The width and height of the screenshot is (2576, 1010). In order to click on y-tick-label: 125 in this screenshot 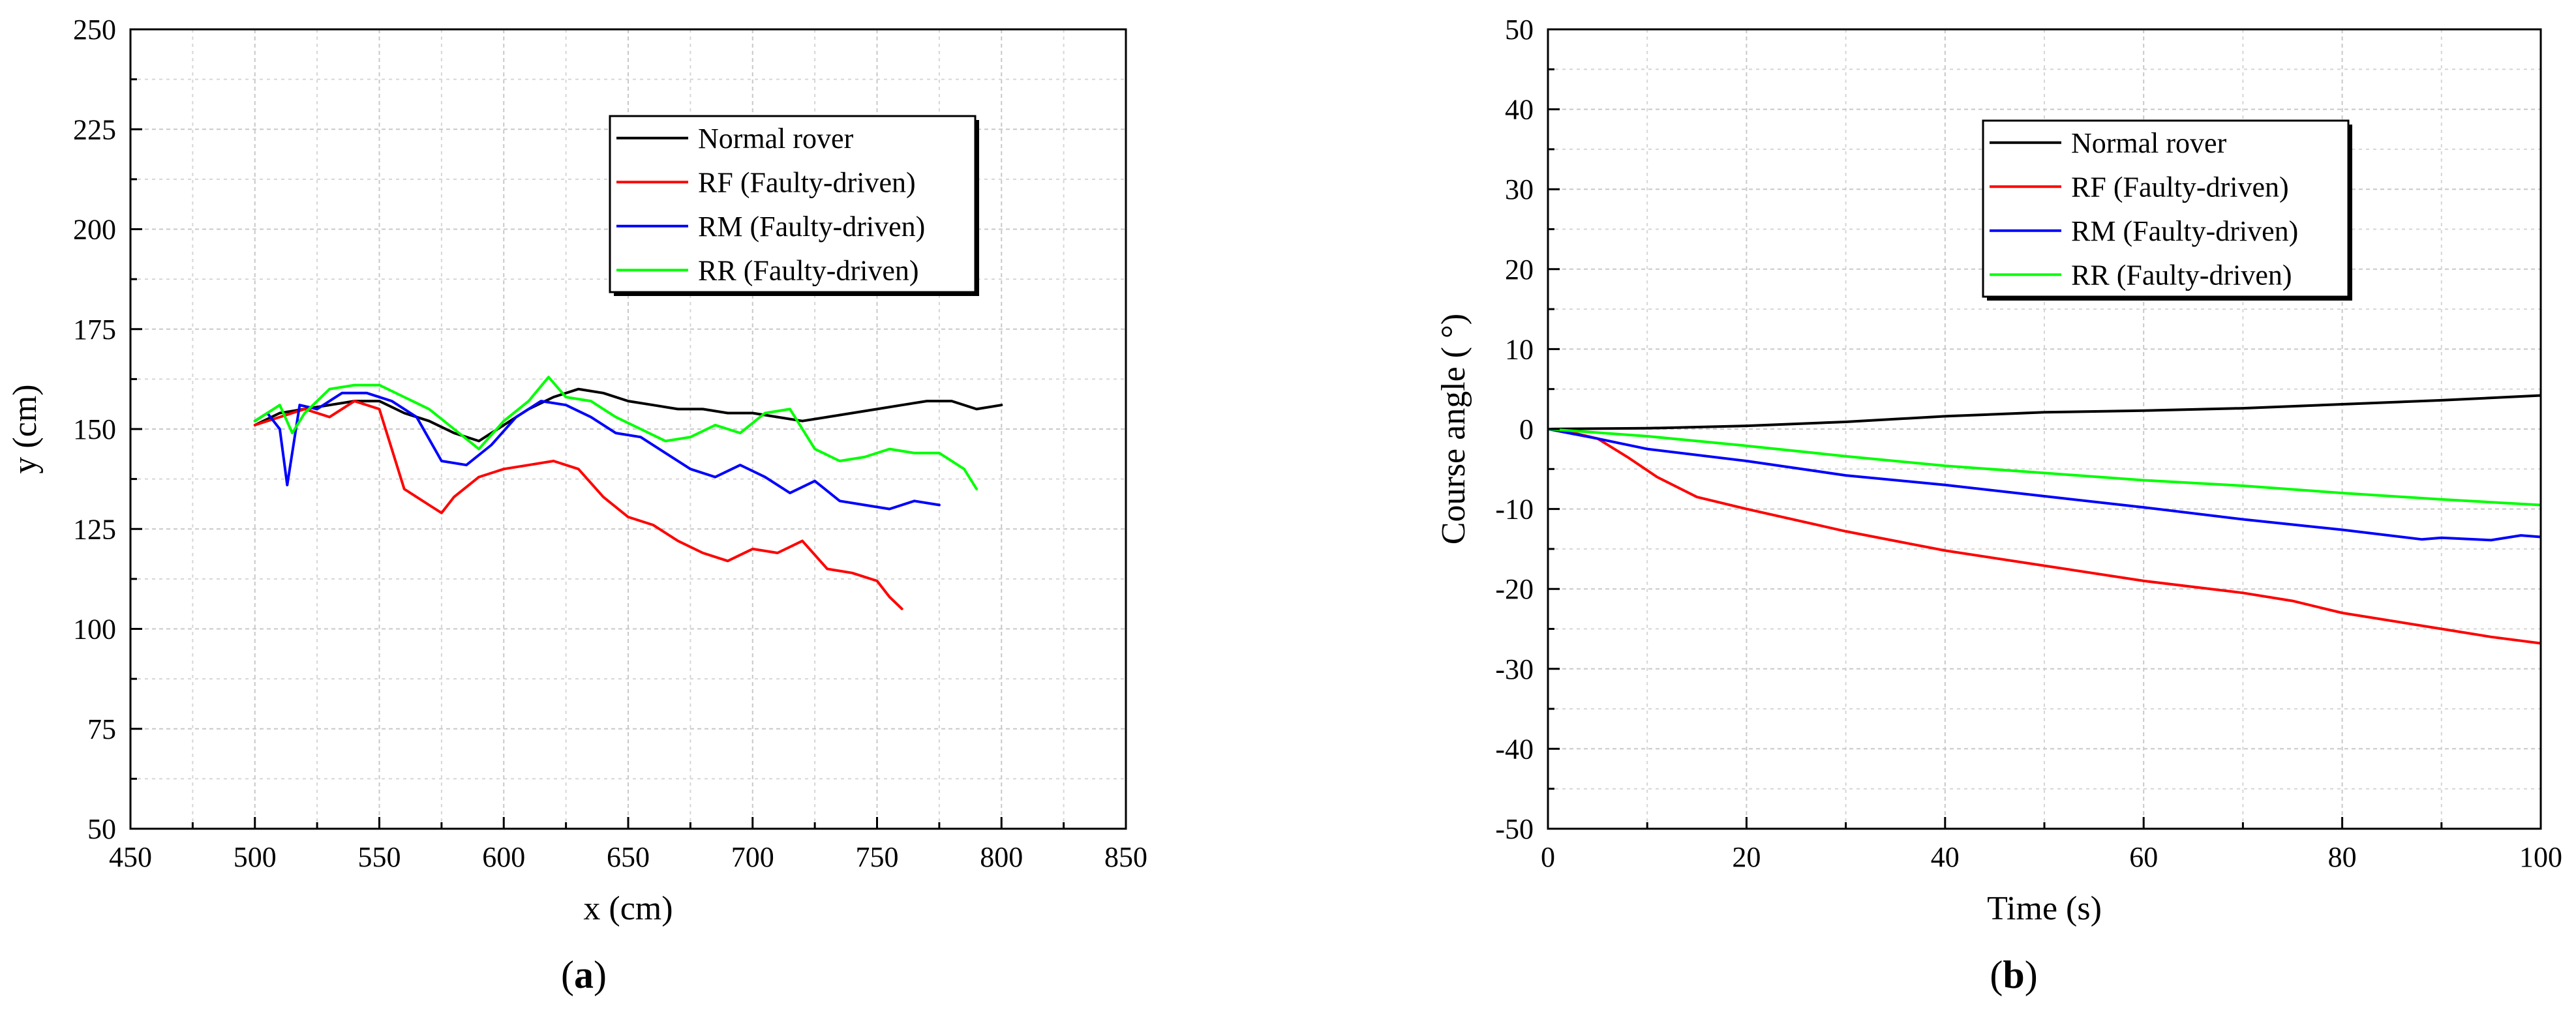, I will do `click(94, 529)`.